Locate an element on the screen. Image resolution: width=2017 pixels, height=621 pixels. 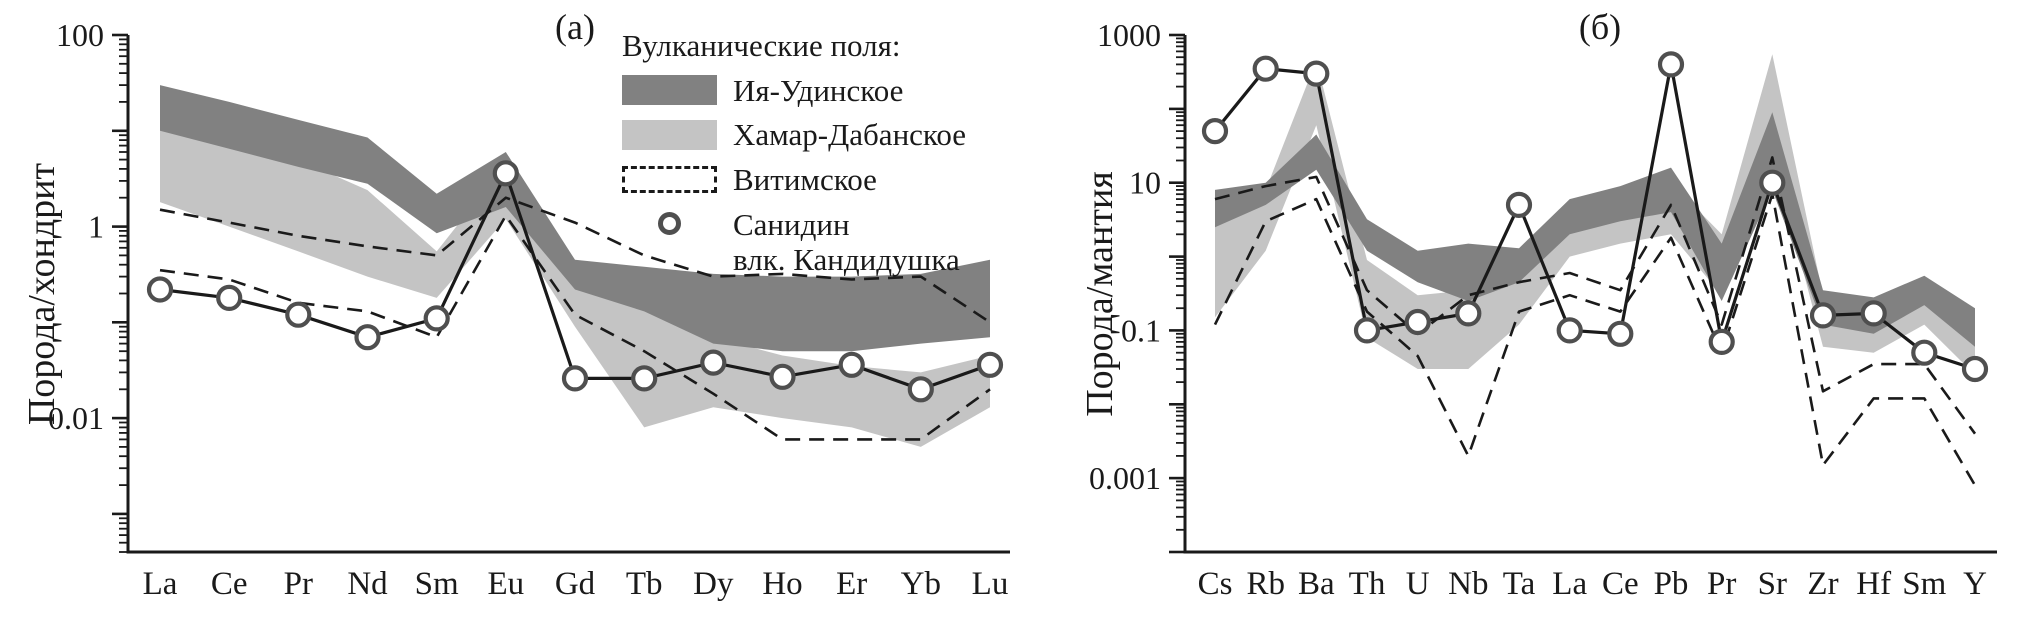
legend-item-label-line2: влк. Кандидушка is located at coordinates (846, 260).